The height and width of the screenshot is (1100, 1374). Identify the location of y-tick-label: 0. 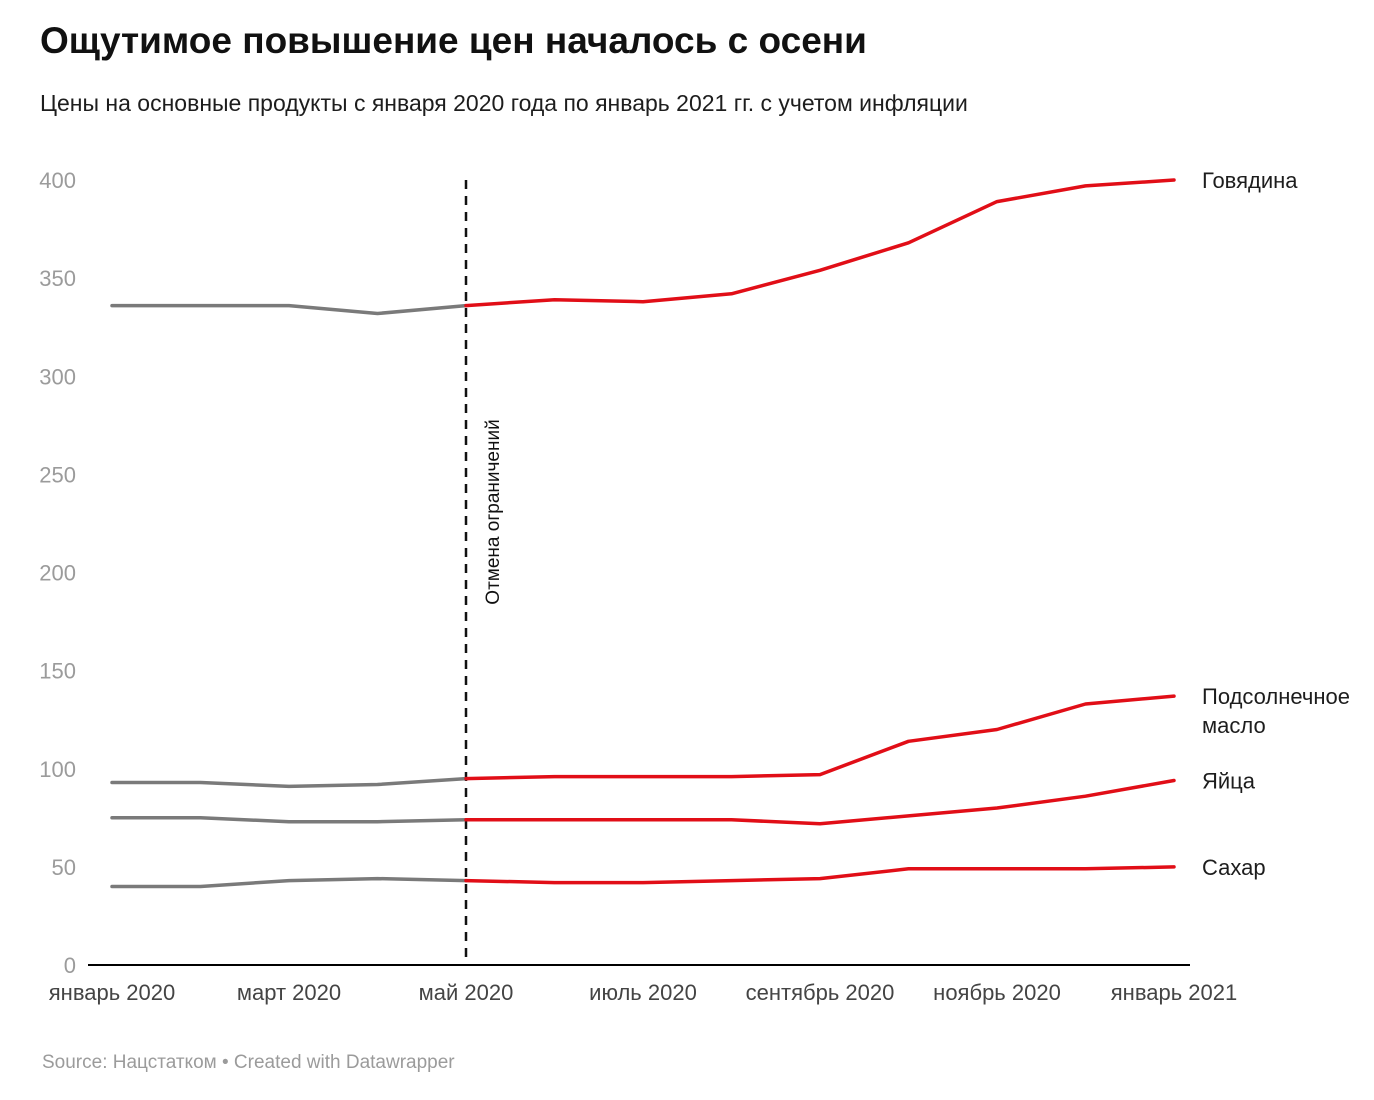
(70, 965).